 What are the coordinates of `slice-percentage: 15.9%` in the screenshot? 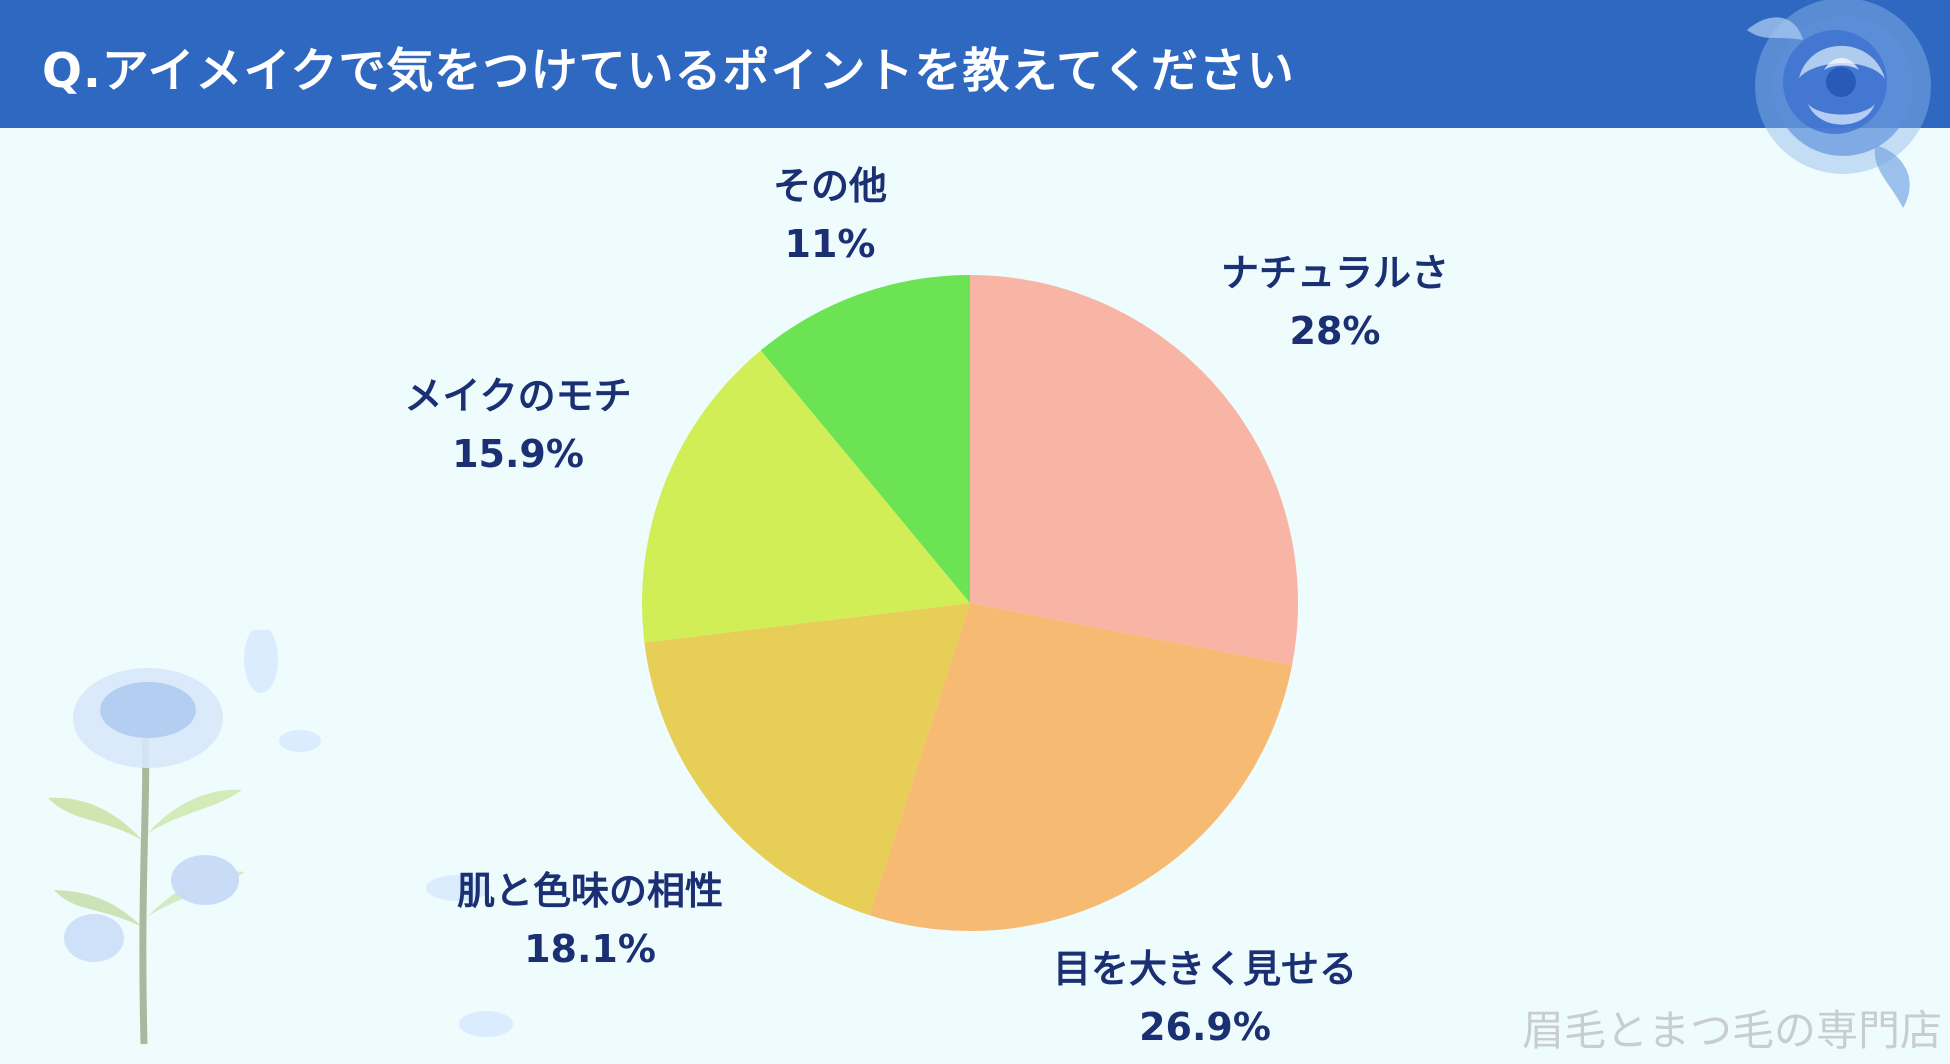 It's located at (518, 454).